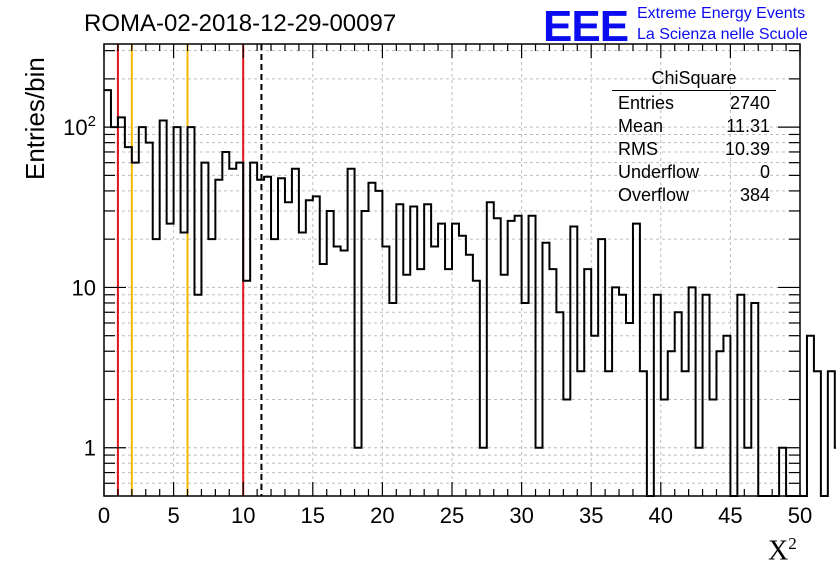  I want to click on y-tick-label: 10, so click(84, 287).